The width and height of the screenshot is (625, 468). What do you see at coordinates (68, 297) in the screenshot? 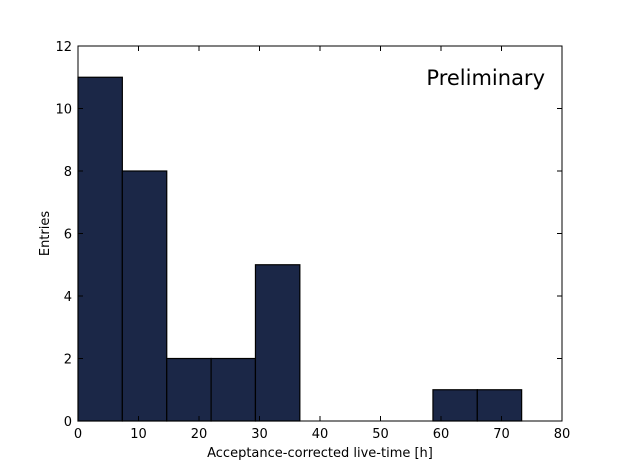
I see `y-tick-label: 4` at bounding box center [68, 297].